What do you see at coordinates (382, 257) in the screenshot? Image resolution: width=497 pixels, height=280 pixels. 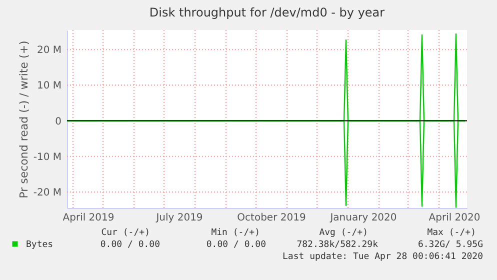 I see `text: Last update: Tue Apr 28 00:06:41 2020` at bounding box center [382, 257].